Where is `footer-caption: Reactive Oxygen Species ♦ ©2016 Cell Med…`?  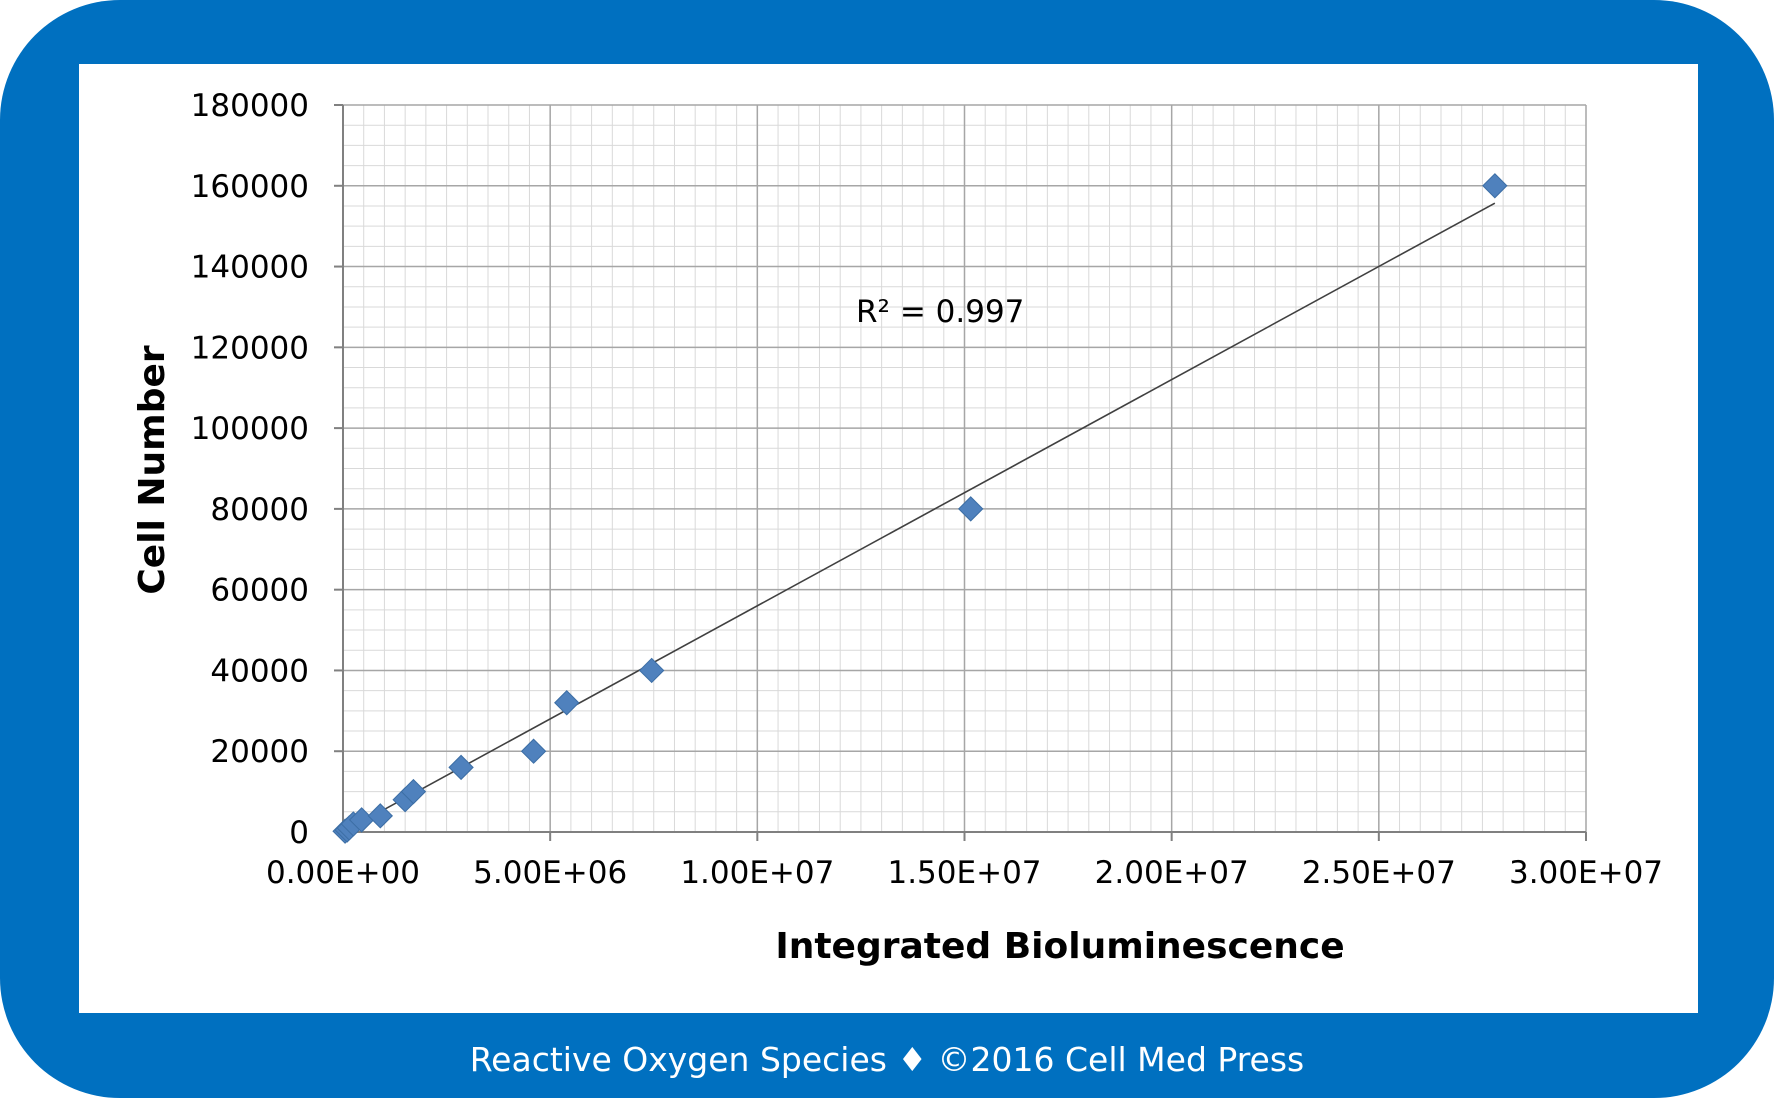
footer-caption: Reactive Oxygen Species ♦ ©2016 Cell Med… is located at coordinates (887, 1059).